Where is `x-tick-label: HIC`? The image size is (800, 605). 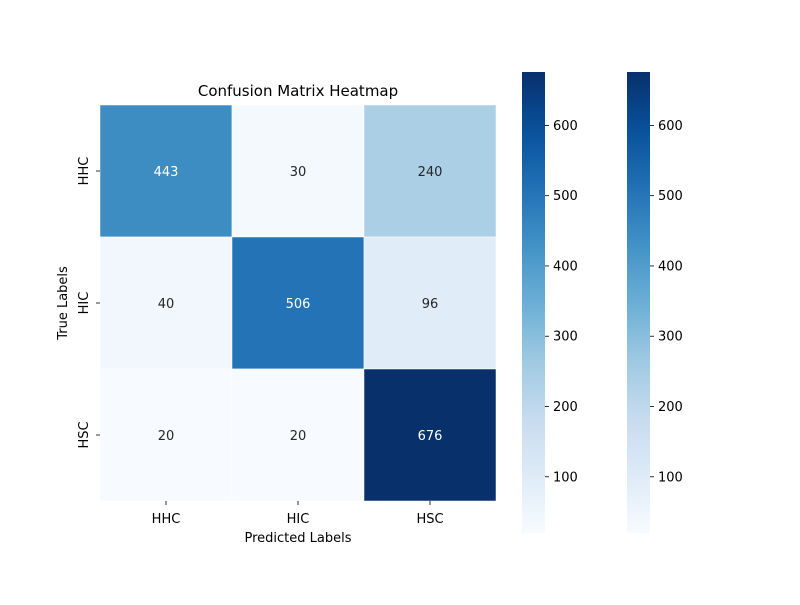 x-tick-label: HIC is located at coordinates (298, 519).